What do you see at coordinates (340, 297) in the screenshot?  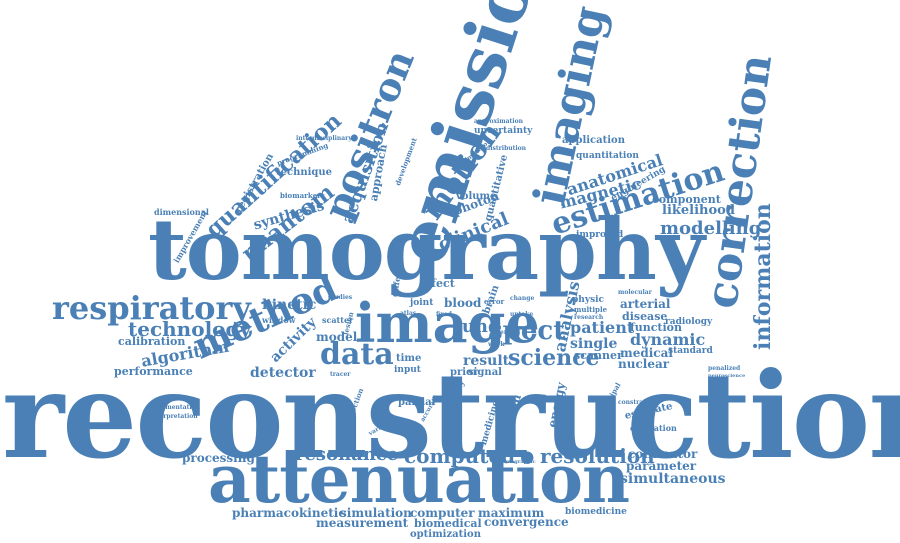 I see `word-studies: studies` at bounding box center [340, 297].